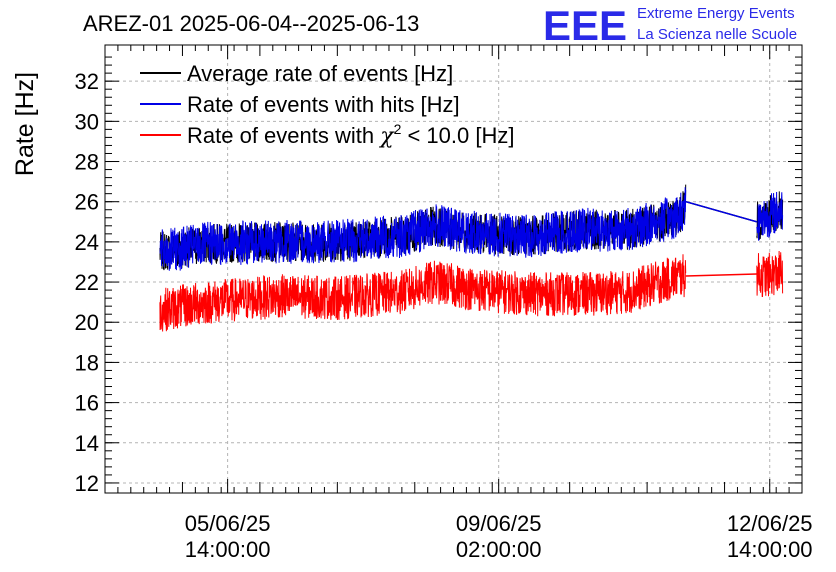 Image resolution: width=836 pixels, height=572 pixels. What do you see at coordinates (283, 135) in the screenshot?
I see `legend-label-part: Rate of events with` at bounding box center [283, 135].